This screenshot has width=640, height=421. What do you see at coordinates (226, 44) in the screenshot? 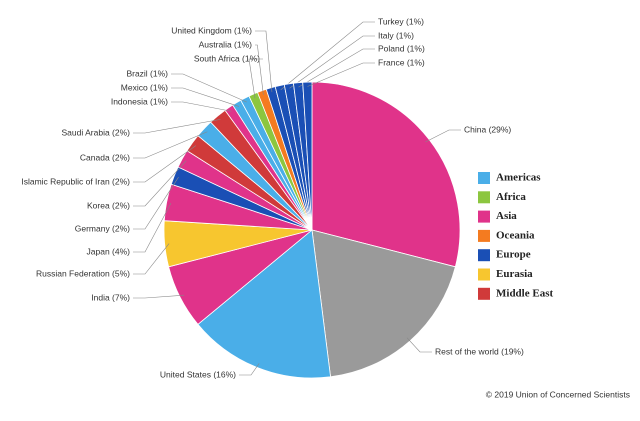
I see `slice-label: Australia (1%)` at bounding box center [226, 44].